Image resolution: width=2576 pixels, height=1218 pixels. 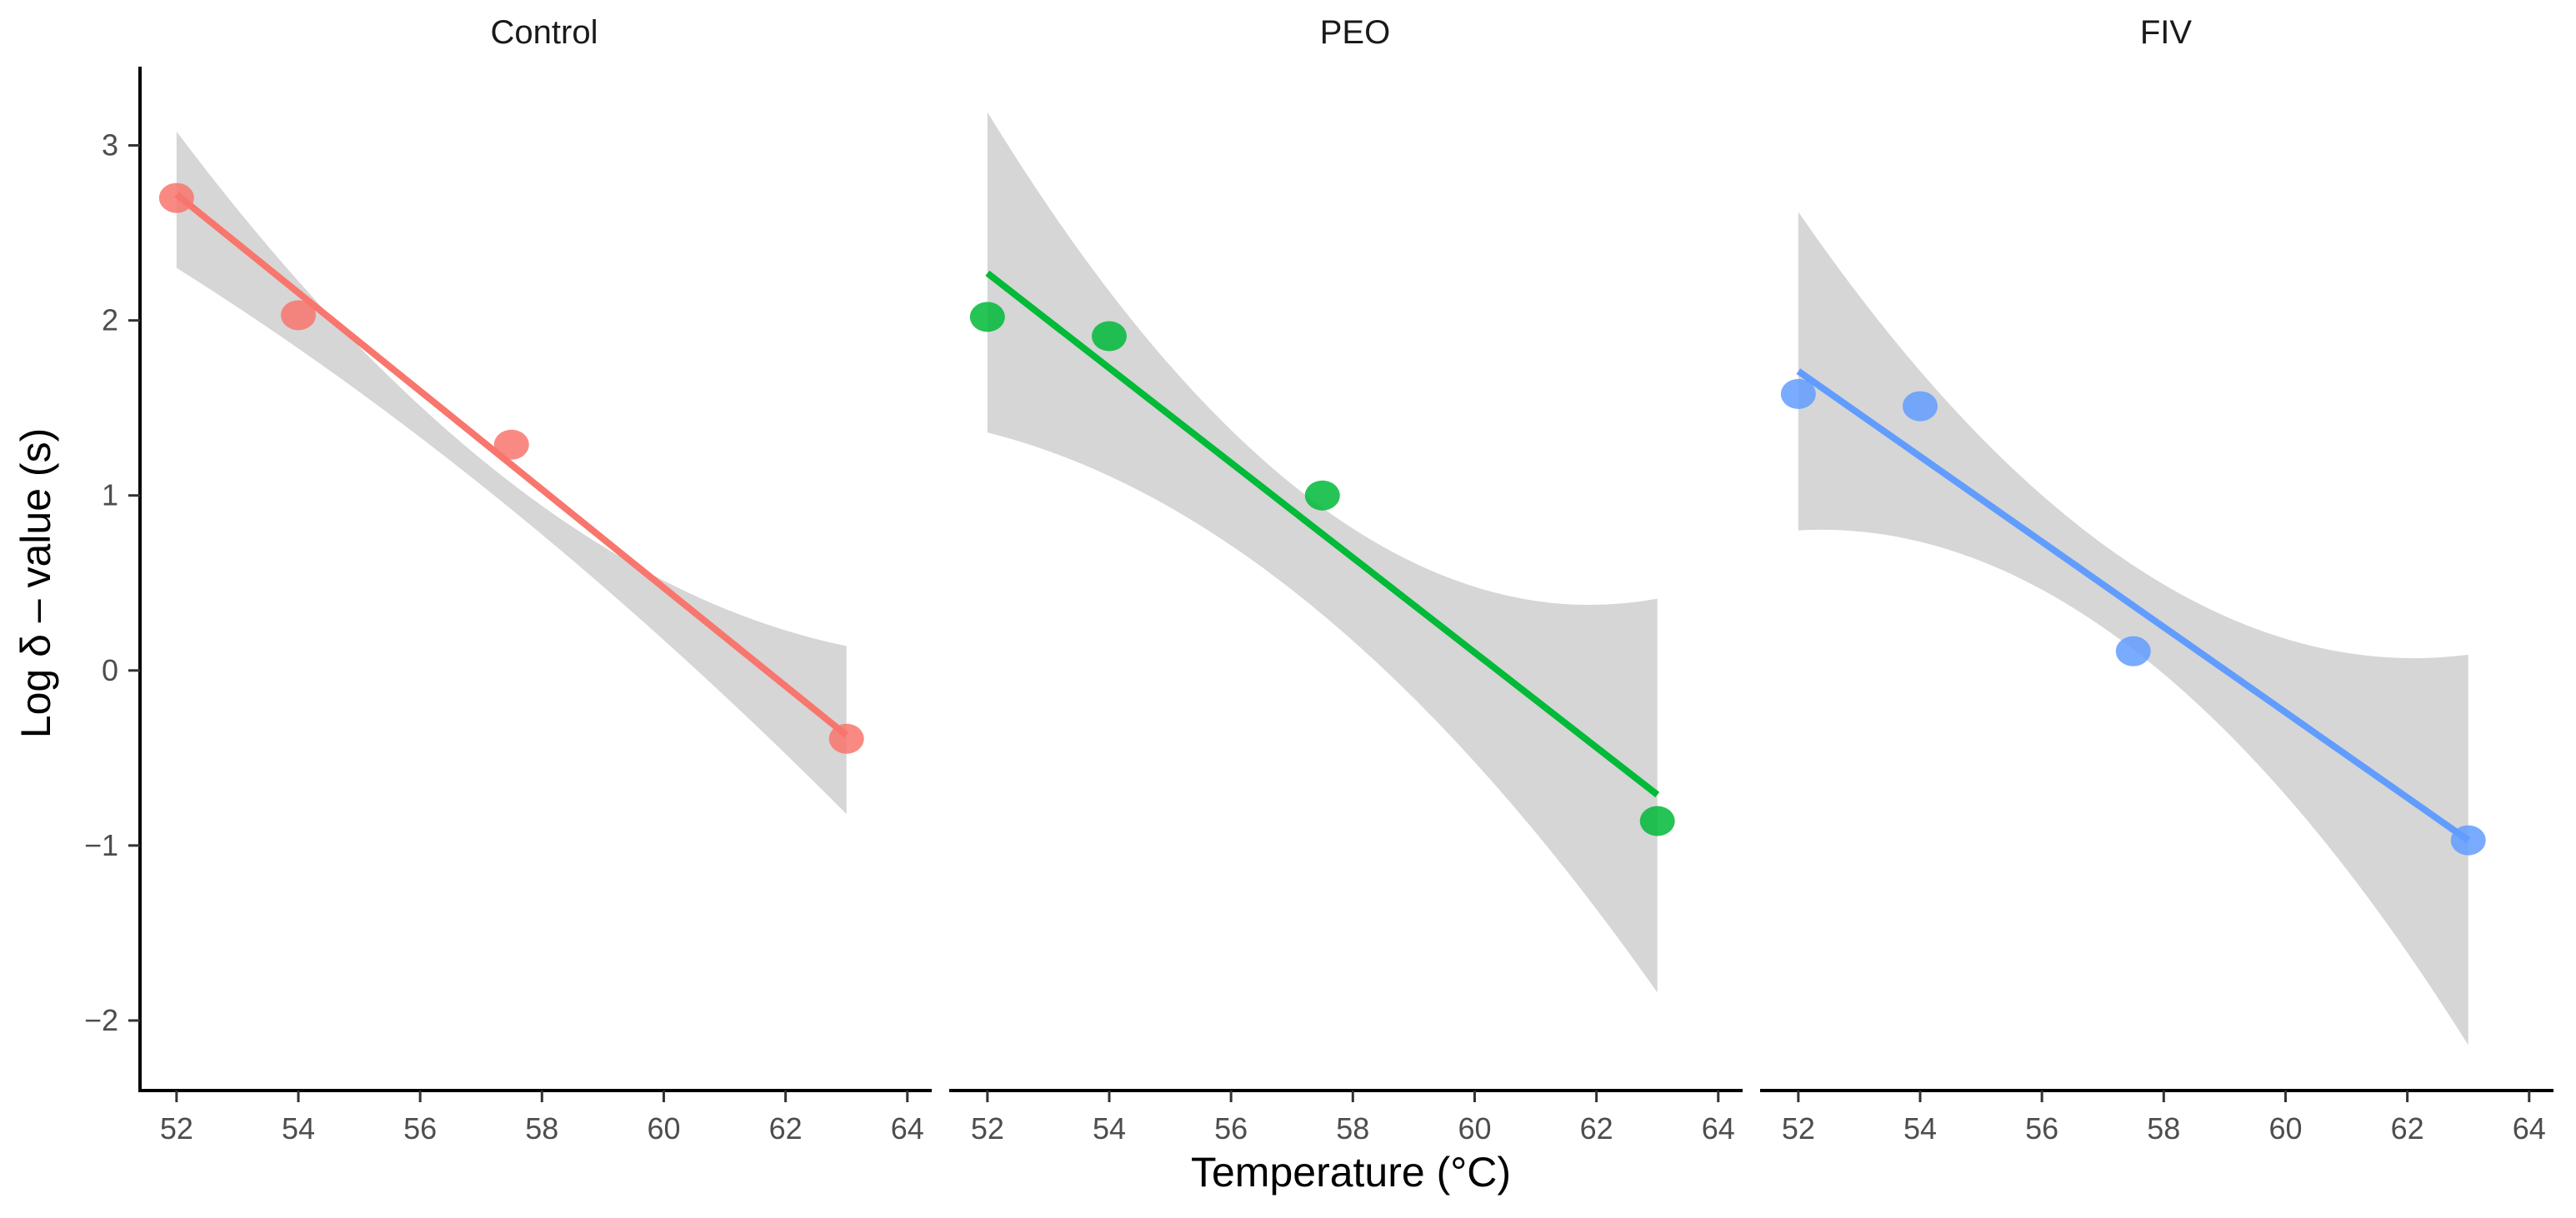 I want to click on y-tick-label: 3, so click(x=110, y=145).